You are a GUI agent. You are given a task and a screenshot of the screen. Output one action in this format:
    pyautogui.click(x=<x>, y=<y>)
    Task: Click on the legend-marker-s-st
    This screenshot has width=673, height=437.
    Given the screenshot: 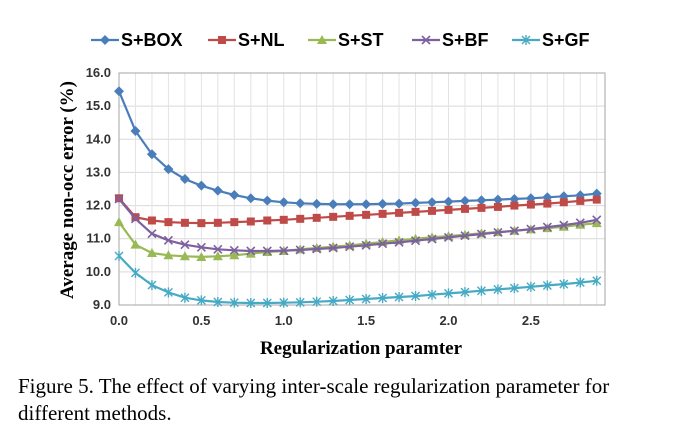 What is the action you would take?
    pyautogui.click(x=322, y=39)
    